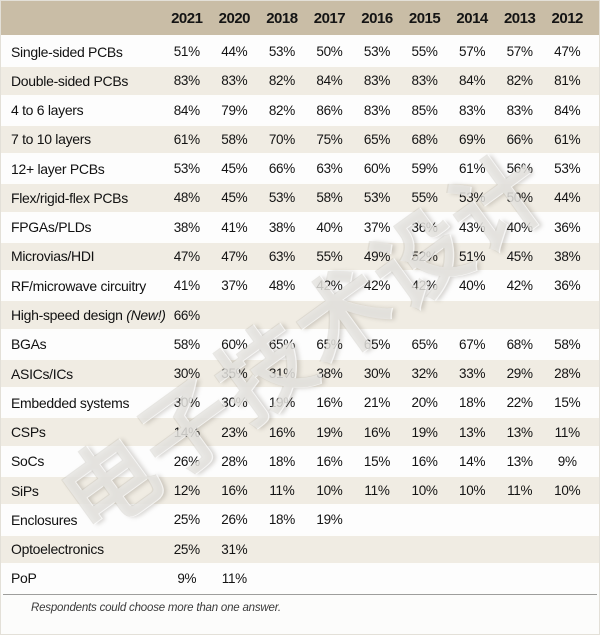  Describe the element at coordinates (424, 374) in the screenshot. I see `value-cell: 32%` at that location.